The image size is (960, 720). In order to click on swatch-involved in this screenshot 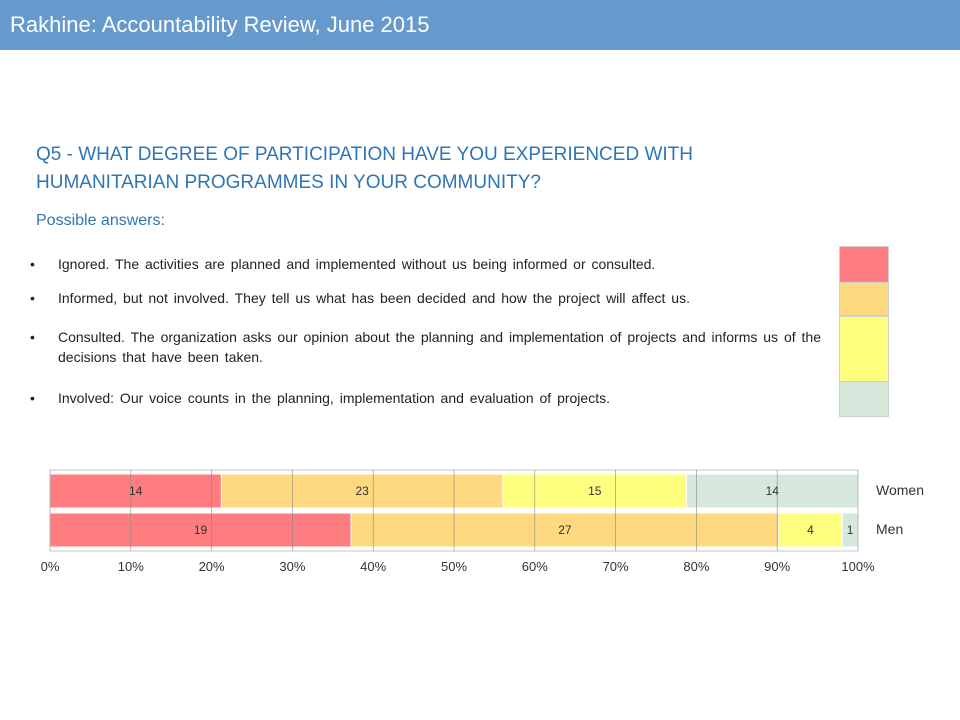, I will do `click(864, 399)`.